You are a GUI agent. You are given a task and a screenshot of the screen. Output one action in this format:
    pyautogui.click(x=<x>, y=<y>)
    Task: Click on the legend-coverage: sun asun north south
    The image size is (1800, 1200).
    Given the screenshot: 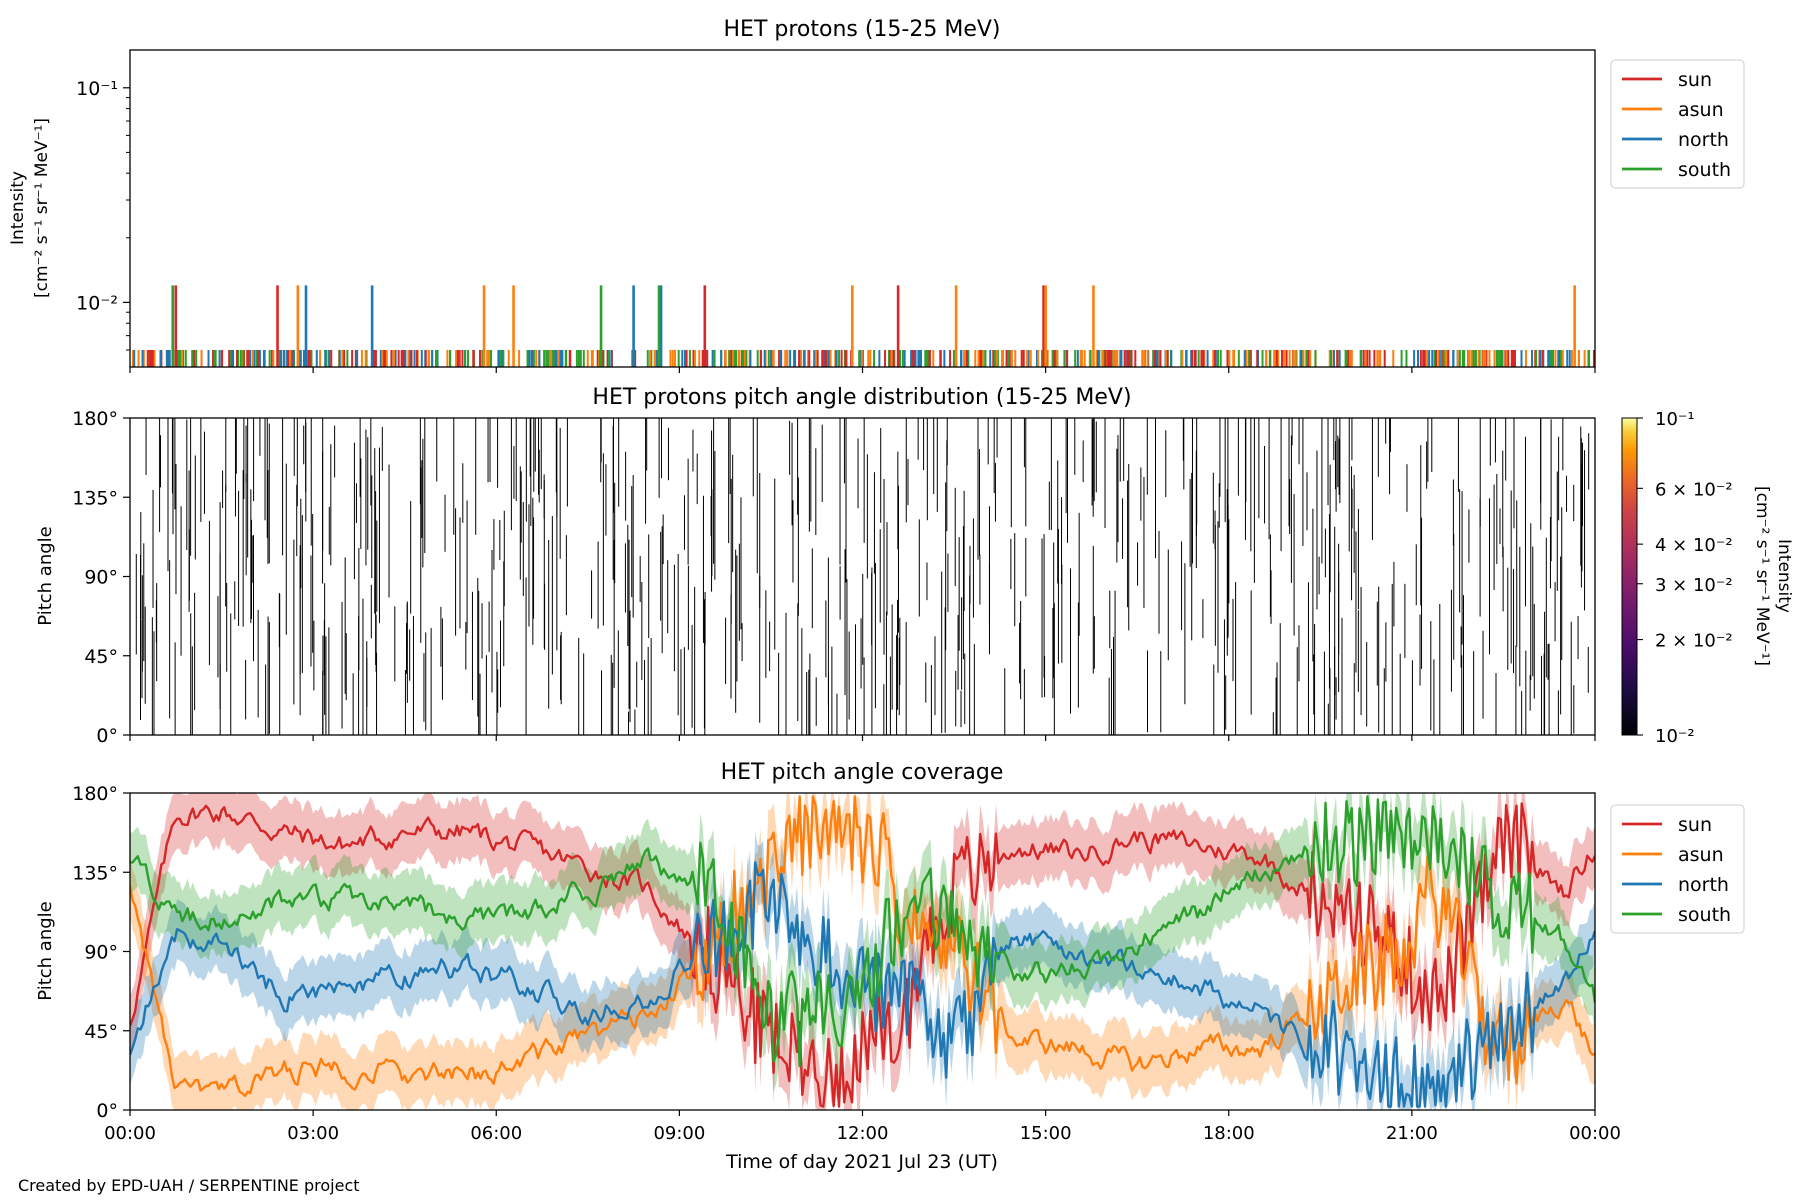 What is the action you would take?
    pyautogui.click(x=1677, y=869)
    